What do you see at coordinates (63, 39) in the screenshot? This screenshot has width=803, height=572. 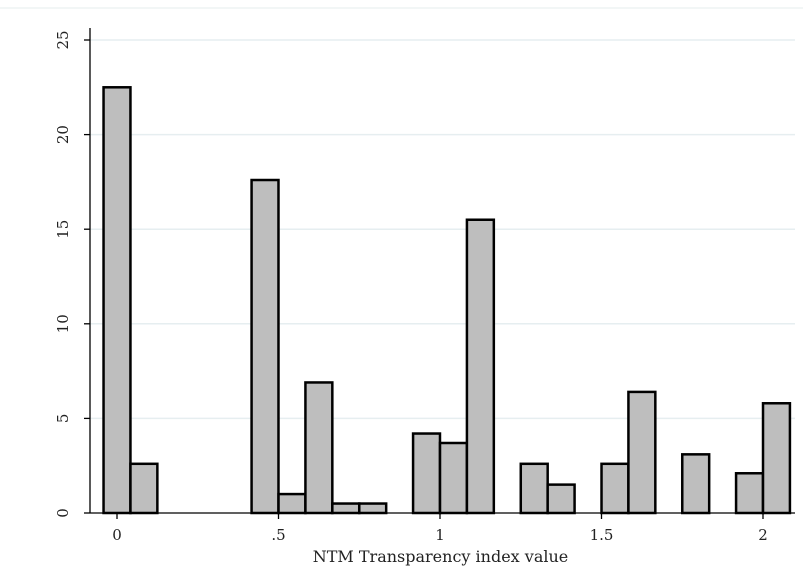 I see `y-tick-label: 25` at bounding box center [63, 39].